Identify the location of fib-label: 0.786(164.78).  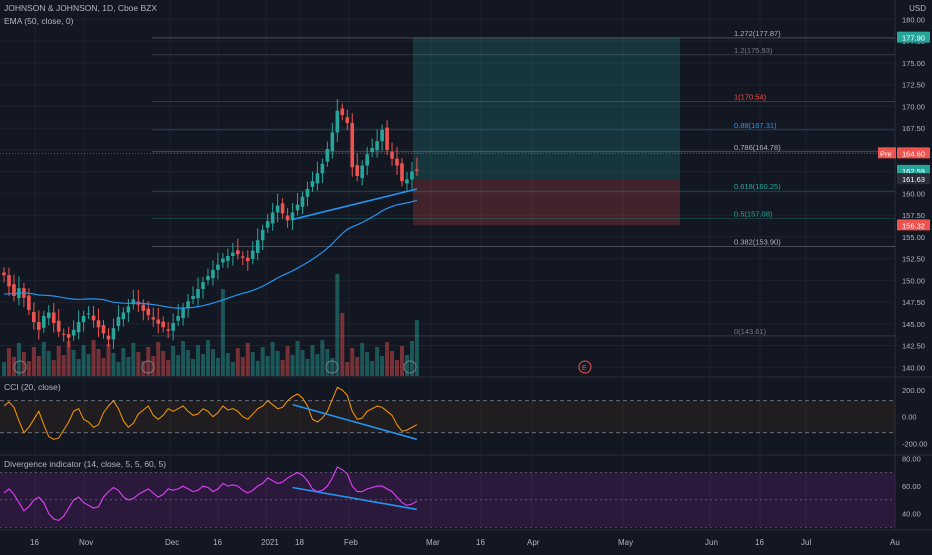
(757, 147).